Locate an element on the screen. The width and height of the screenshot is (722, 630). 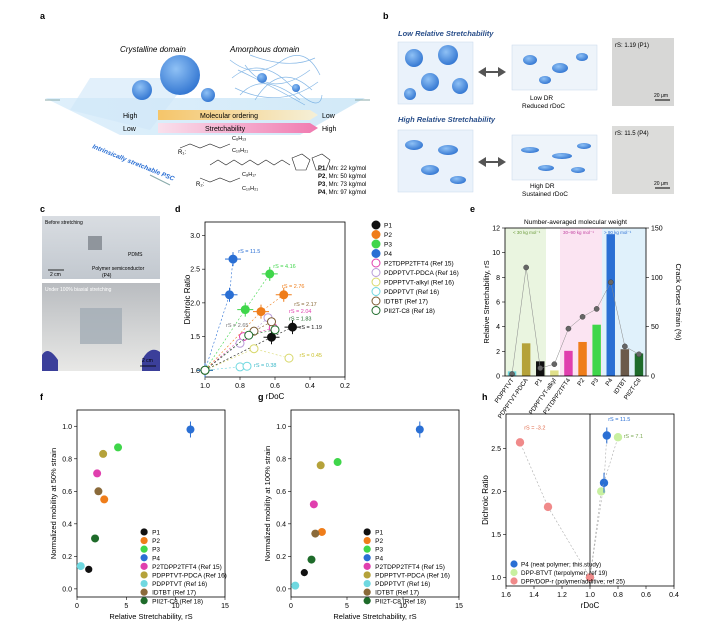
p4-micrograph-label: rS: 11.5 (P4) is located at coordinates (632, 134).